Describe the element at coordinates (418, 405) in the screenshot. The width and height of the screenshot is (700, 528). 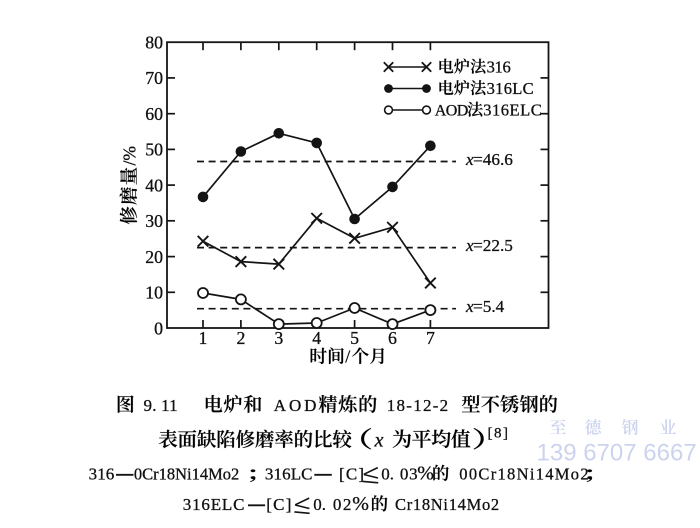
I see `svg-text: 18-12-2` at that location.